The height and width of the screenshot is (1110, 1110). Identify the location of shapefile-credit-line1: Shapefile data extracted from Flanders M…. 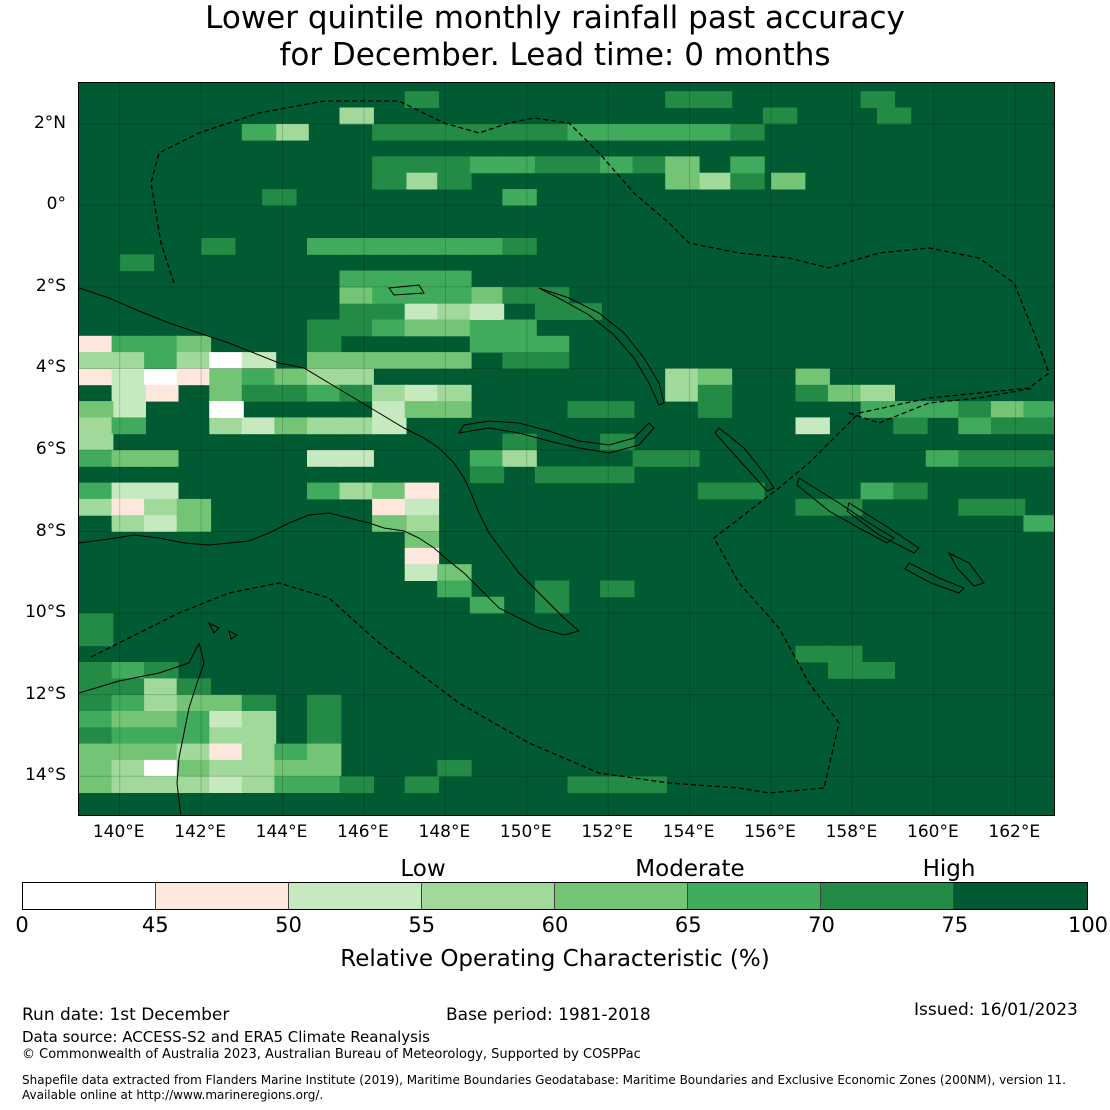
(544, 1080).